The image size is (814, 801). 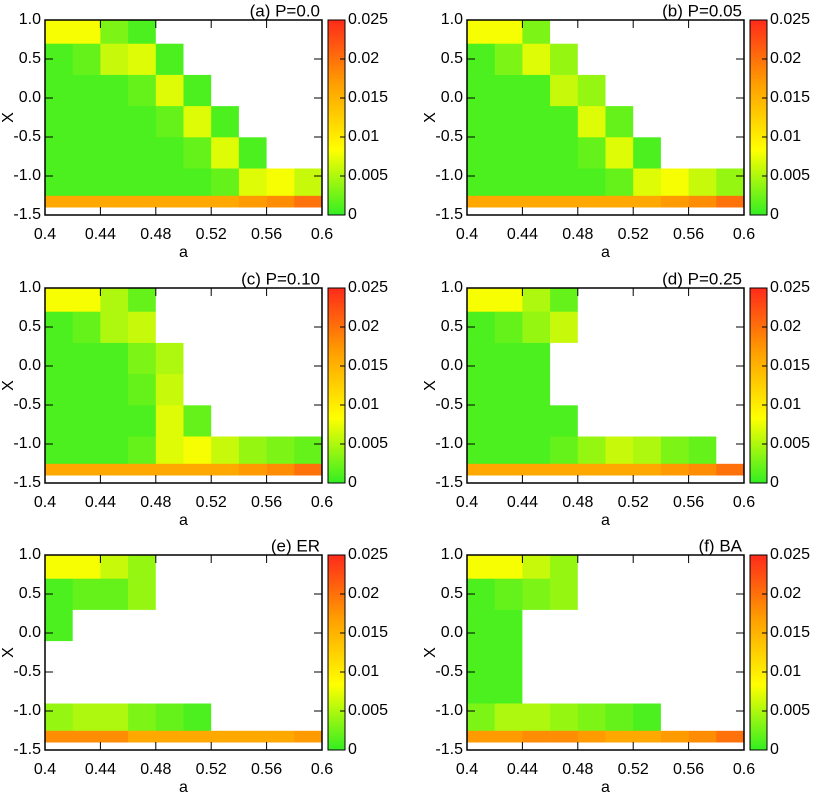 I want to click on y-axis-label: X, so click(x=430, y=117).